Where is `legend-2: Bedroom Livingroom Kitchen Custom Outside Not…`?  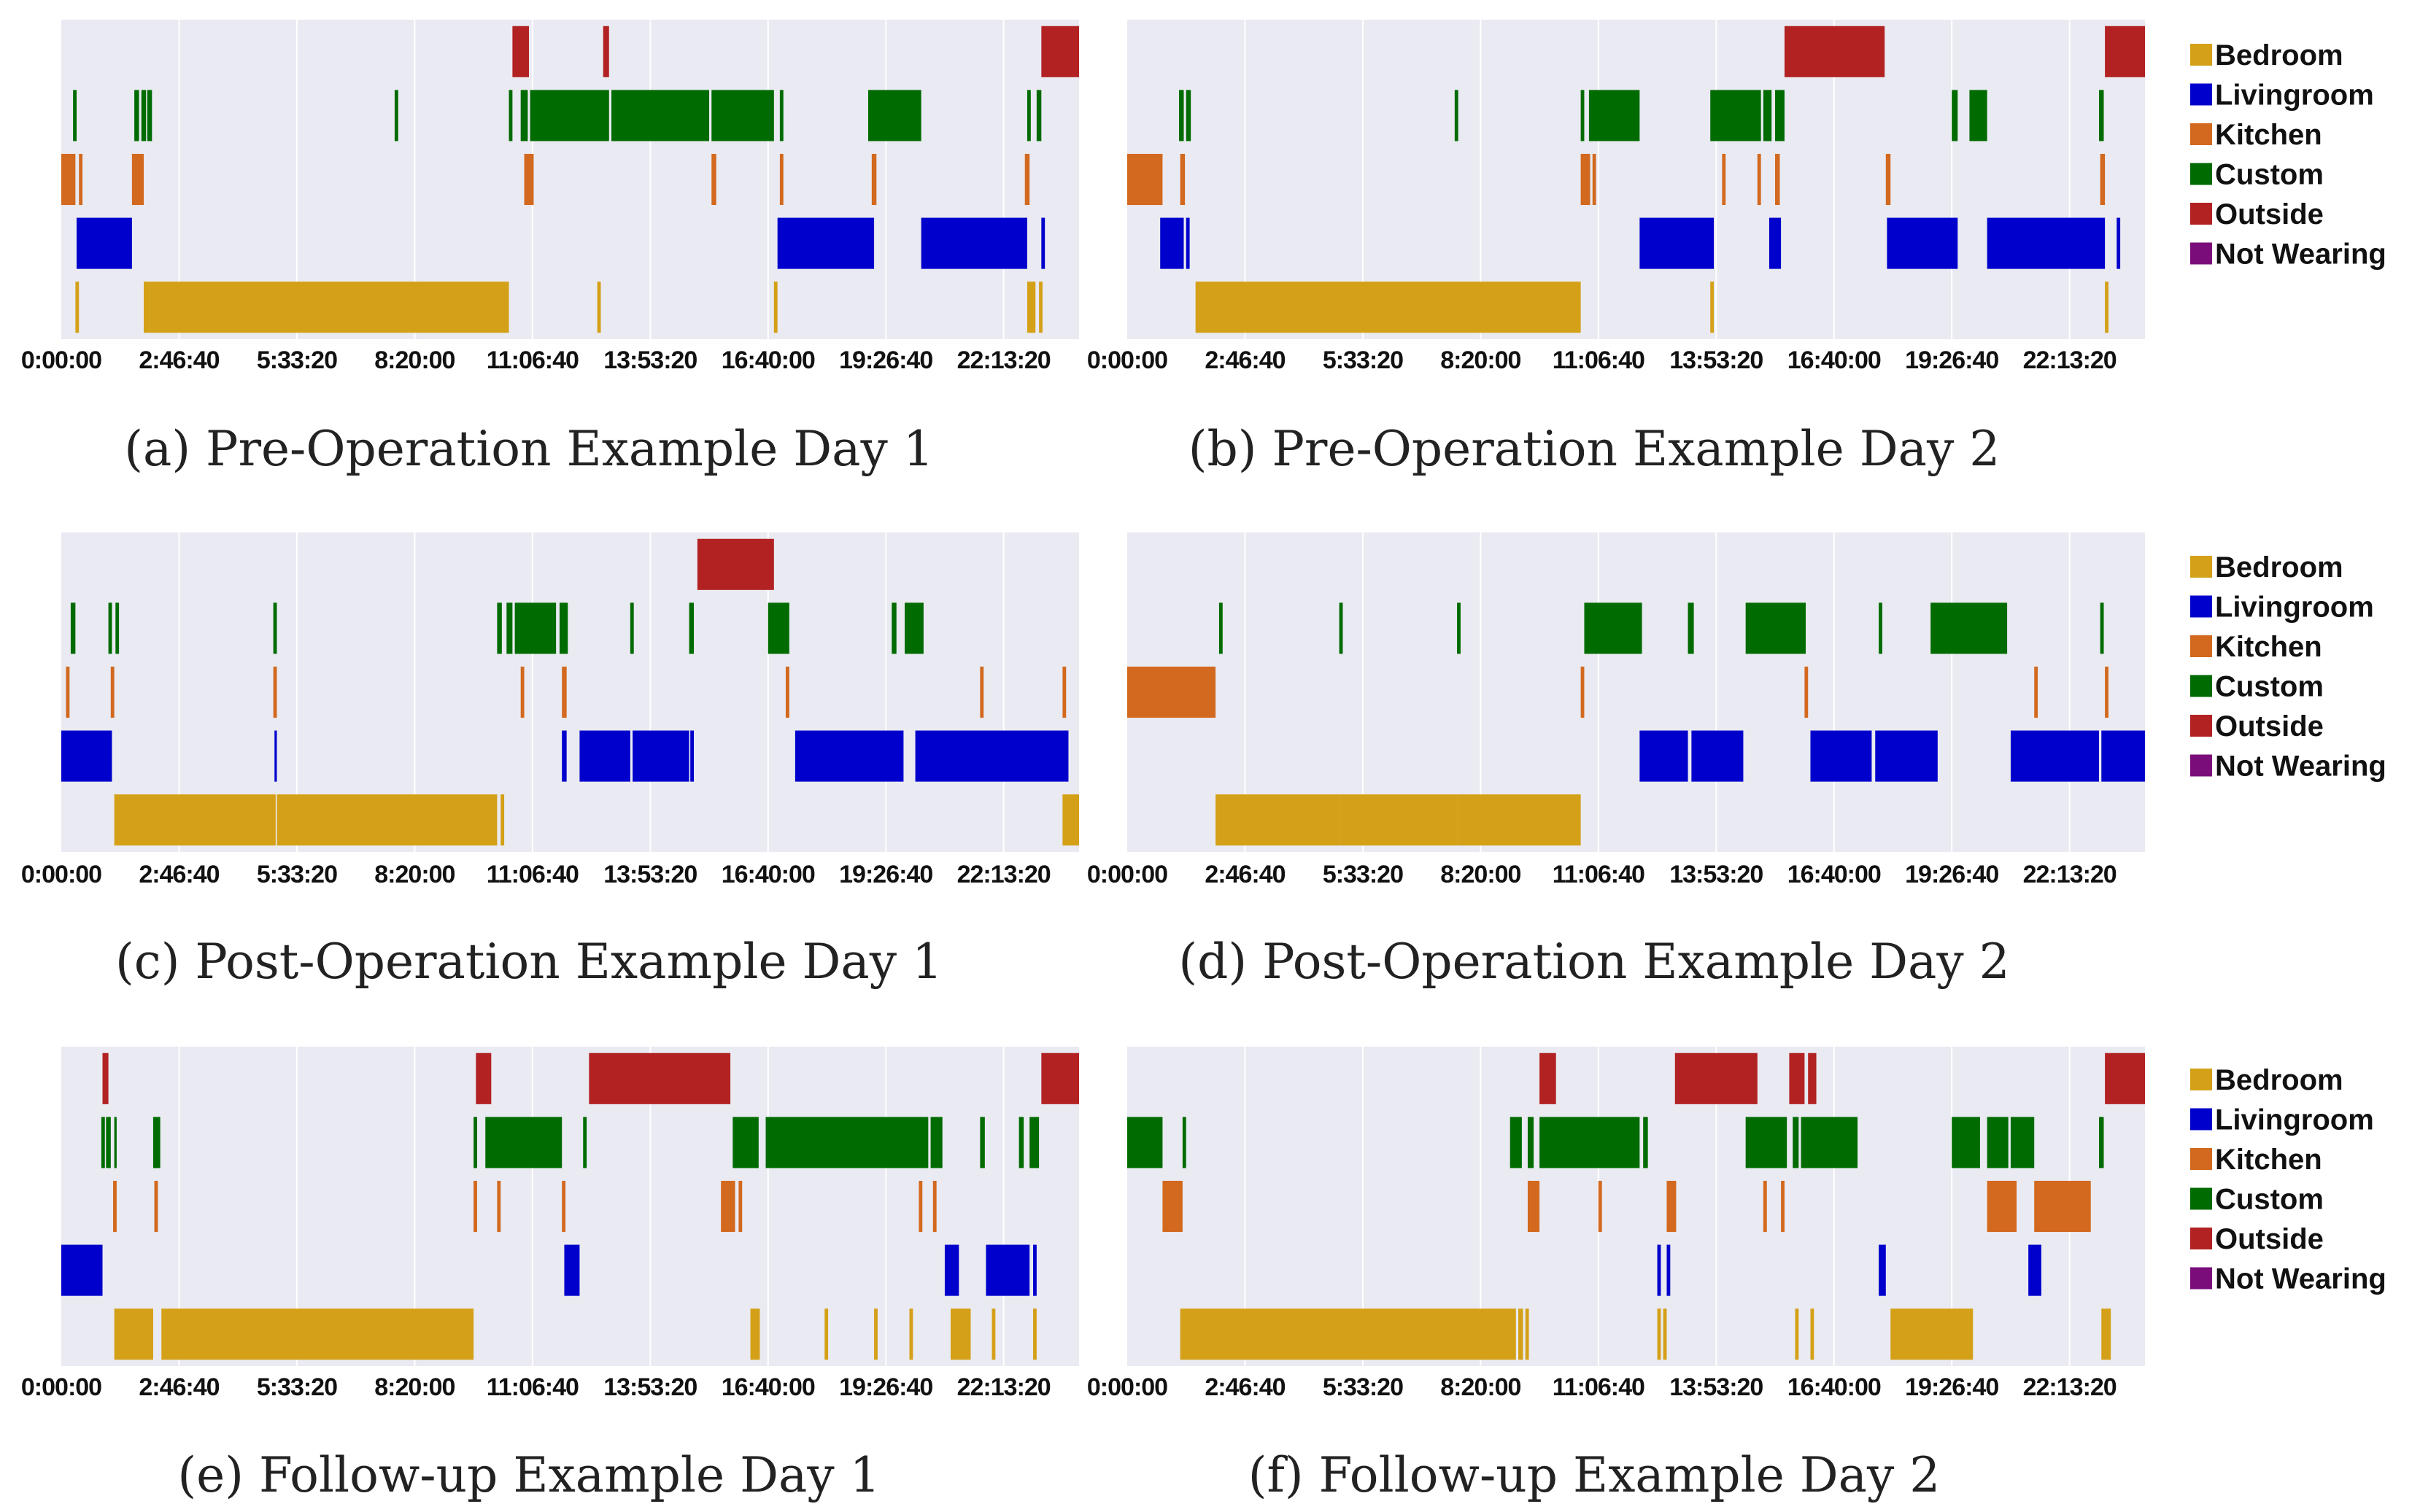
legend-2: Bedroom Livingroom Kitchen Custom Outside Not… is located at coordinates (2288, 667).